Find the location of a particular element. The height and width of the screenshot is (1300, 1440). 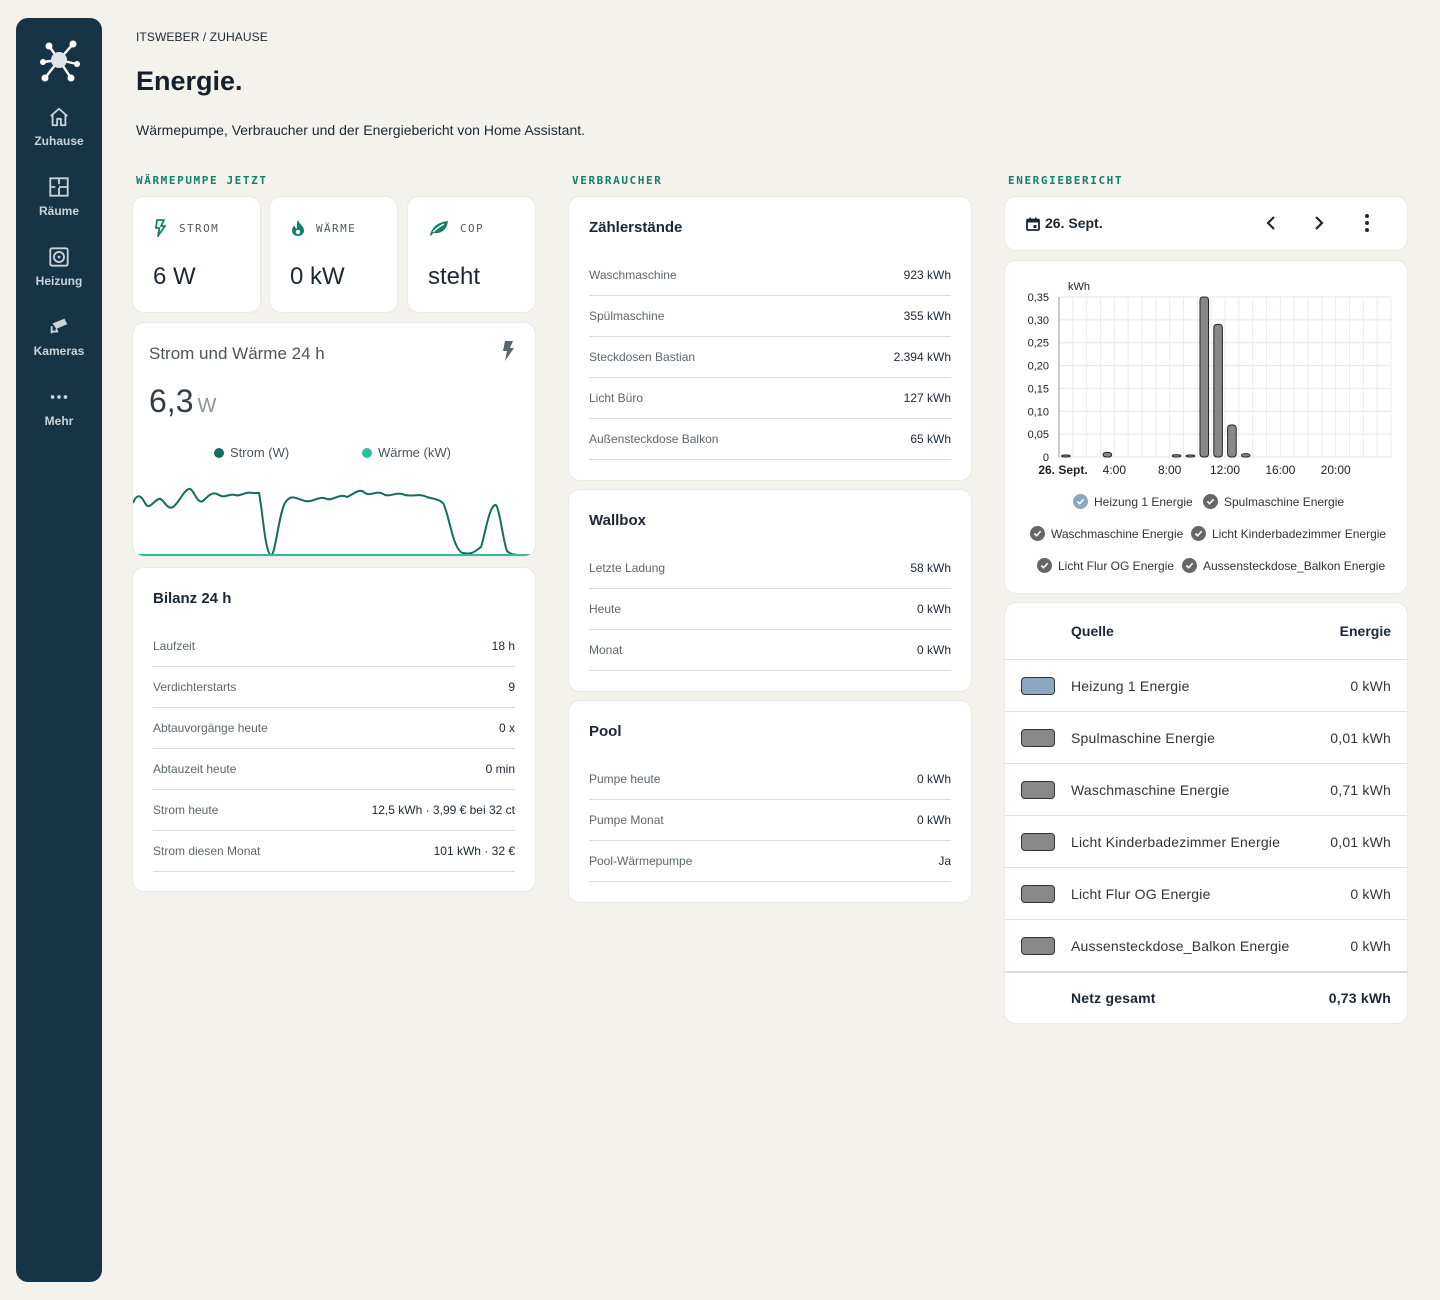

history-sparkline is located at coordinates (334, 521).